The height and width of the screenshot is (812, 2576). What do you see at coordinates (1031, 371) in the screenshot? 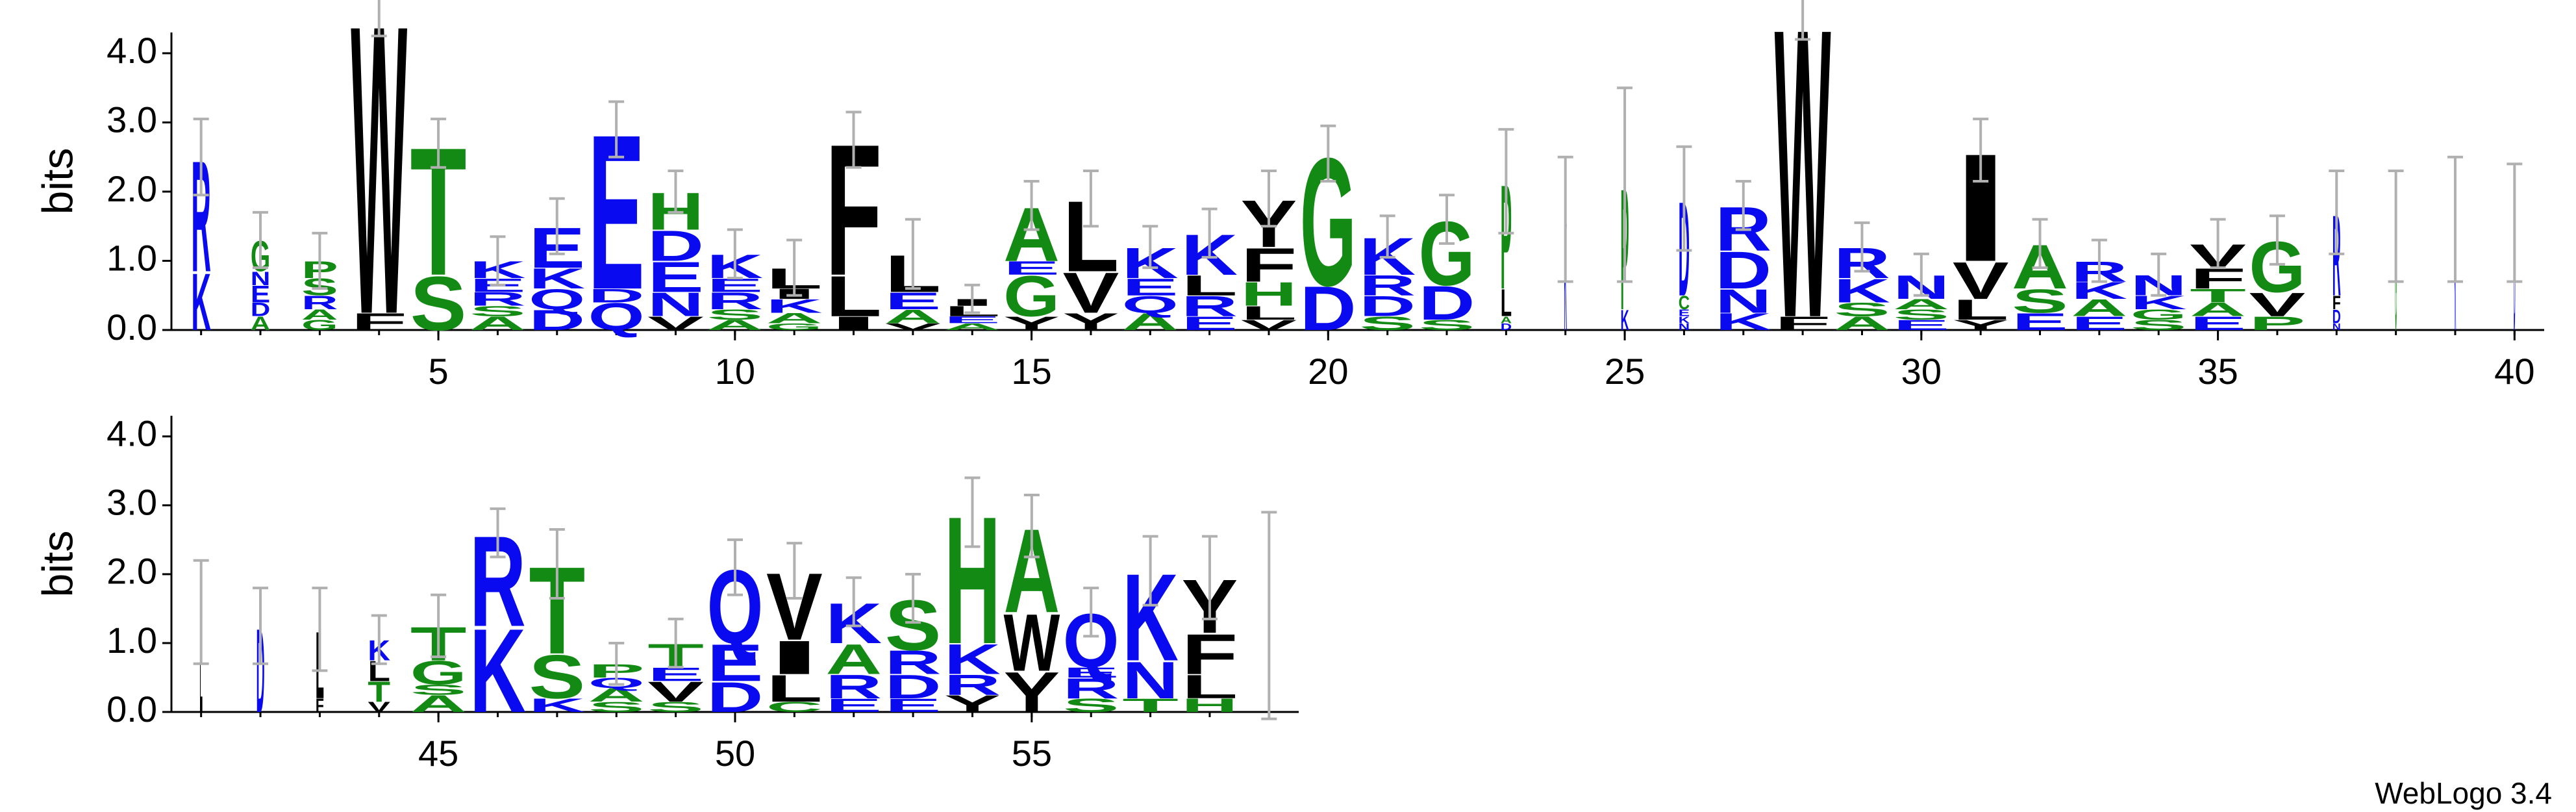
I see `x-tick-label: 15` at bounding box center [1031, 371].